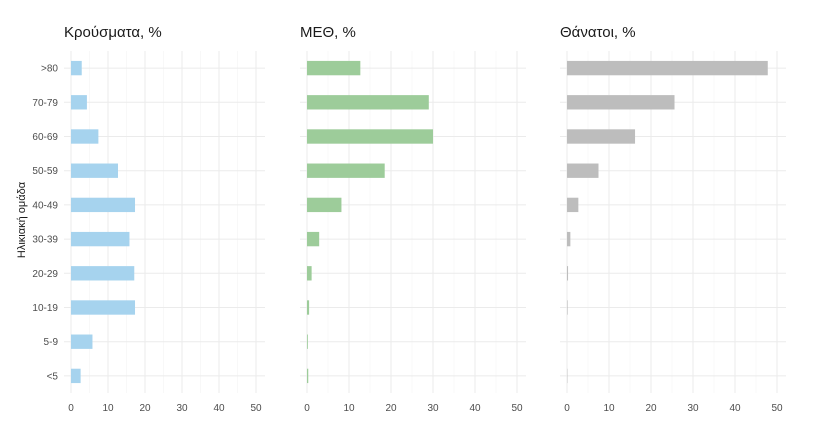 The width and height of the screenshot is (835, 436). What do you see at coordinates (651, 408) in the screenshot?
I see `x-tick-label-2-2: 20` at bounding box center [651, 408].